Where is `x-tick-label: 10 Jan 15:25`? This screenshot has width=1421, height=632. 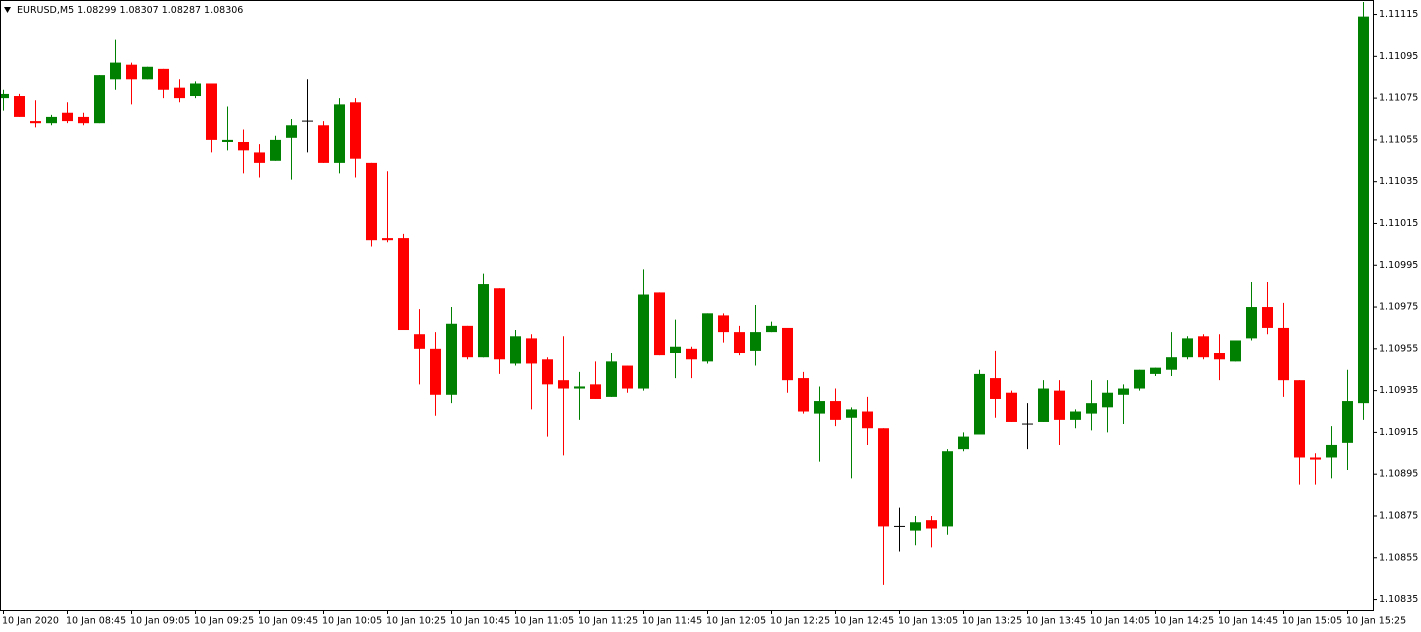 x-tick-label: 10 Jan 15:25 is located at coordinates (1376, 621).